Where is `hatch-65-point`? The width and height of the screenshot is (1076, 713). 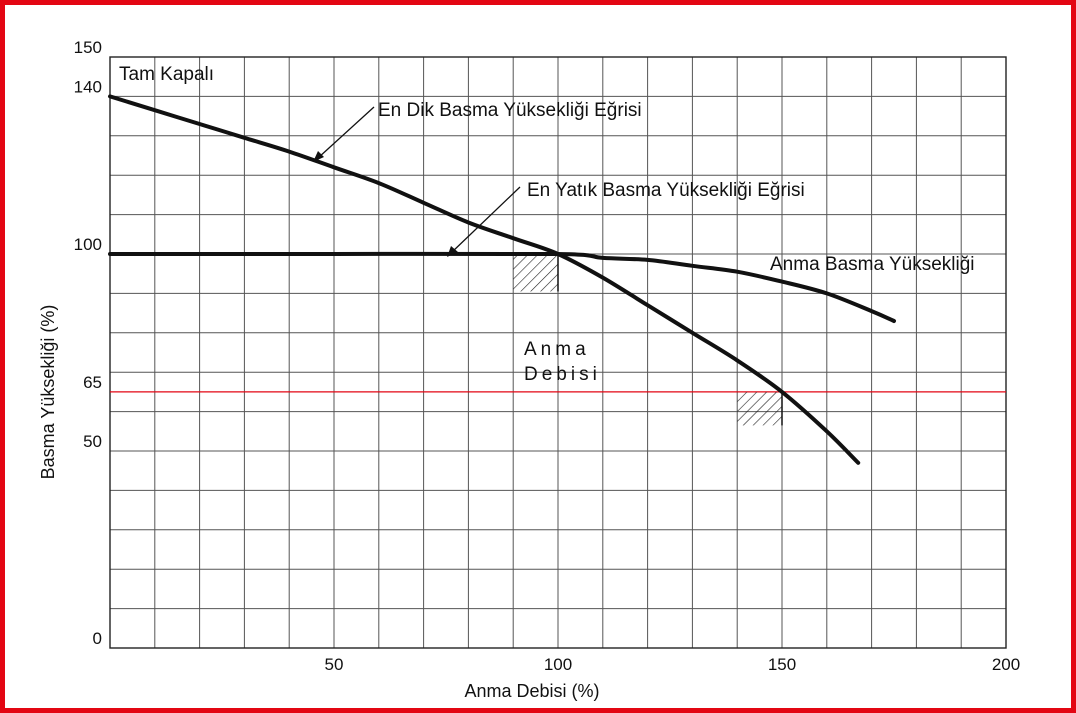 hatch-65-point is located at coordinates (759, 408).